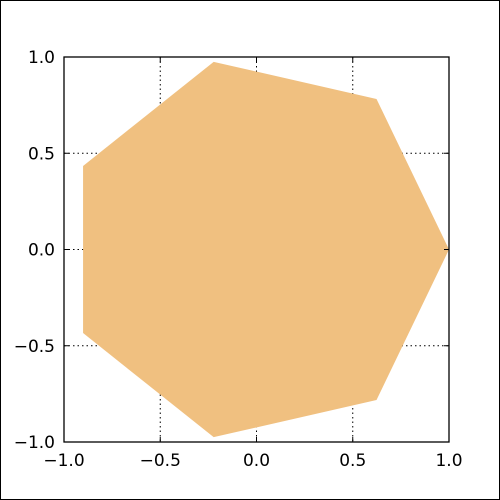 The image size is (500, 500). What do you see at coordinates (352, 461) in the screenshot?
I see `x-tick-label: 0.5` at bounding box center [352, 461].